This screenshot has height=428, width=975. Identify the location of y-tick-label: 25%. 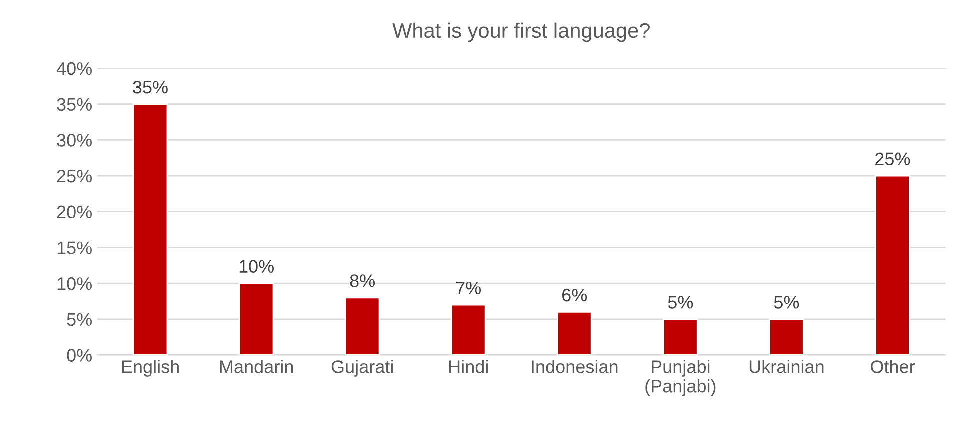
(74, 176).